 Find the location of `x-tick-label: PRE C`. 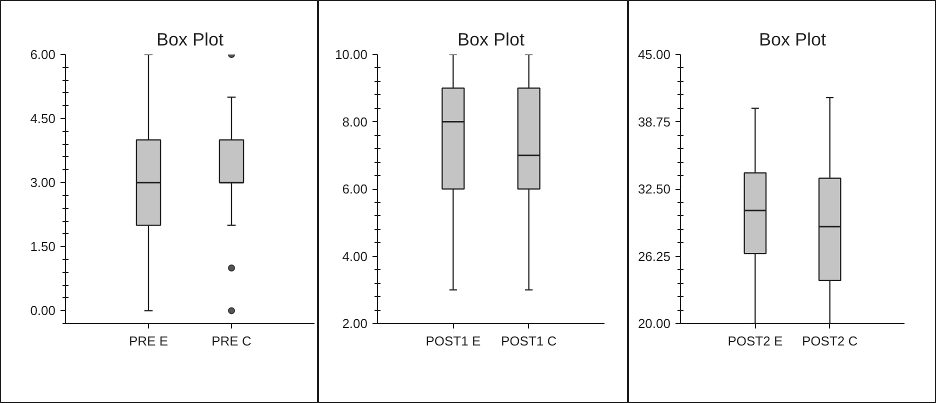

x-tick-label: PRE C is located at coordinates (232, 341).